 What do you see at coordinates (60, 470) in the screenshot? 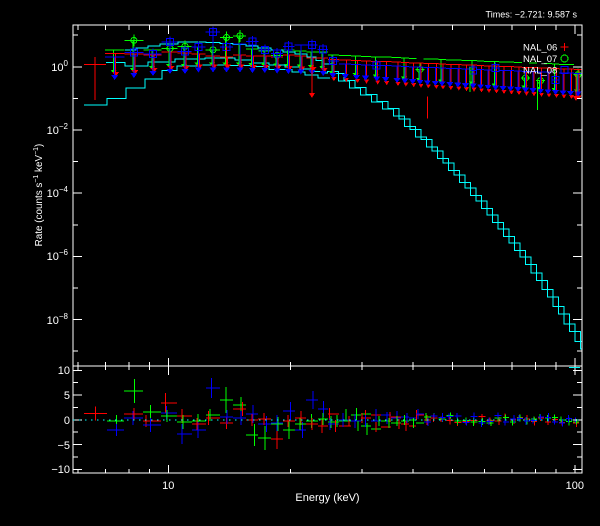
I see `svg-text: −10` at bounding box center [60, 470].